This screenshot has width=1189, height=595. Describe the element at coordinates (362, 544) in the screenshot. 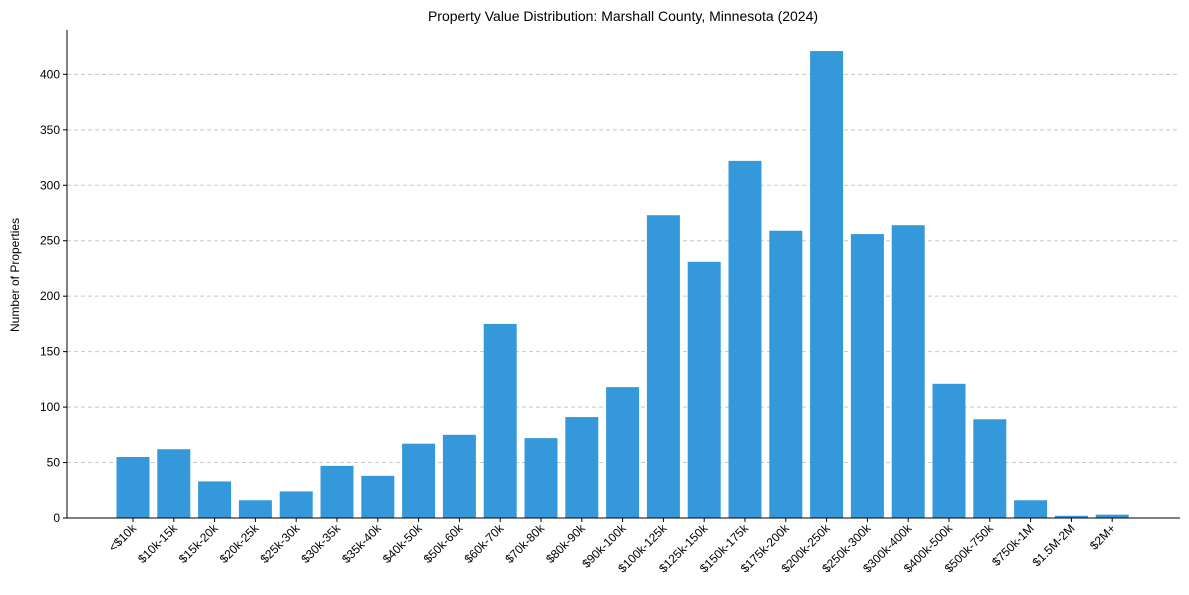

I see `x-tick-label: $35k-40k` at that location.